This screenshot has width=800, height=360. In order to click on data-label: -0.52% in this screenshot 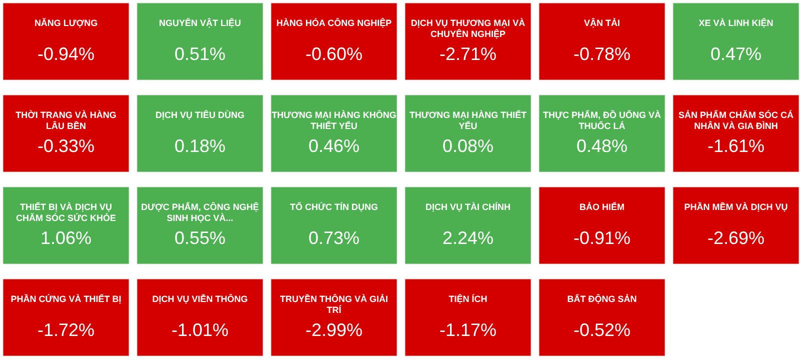, I will do `click(602, 330)`.